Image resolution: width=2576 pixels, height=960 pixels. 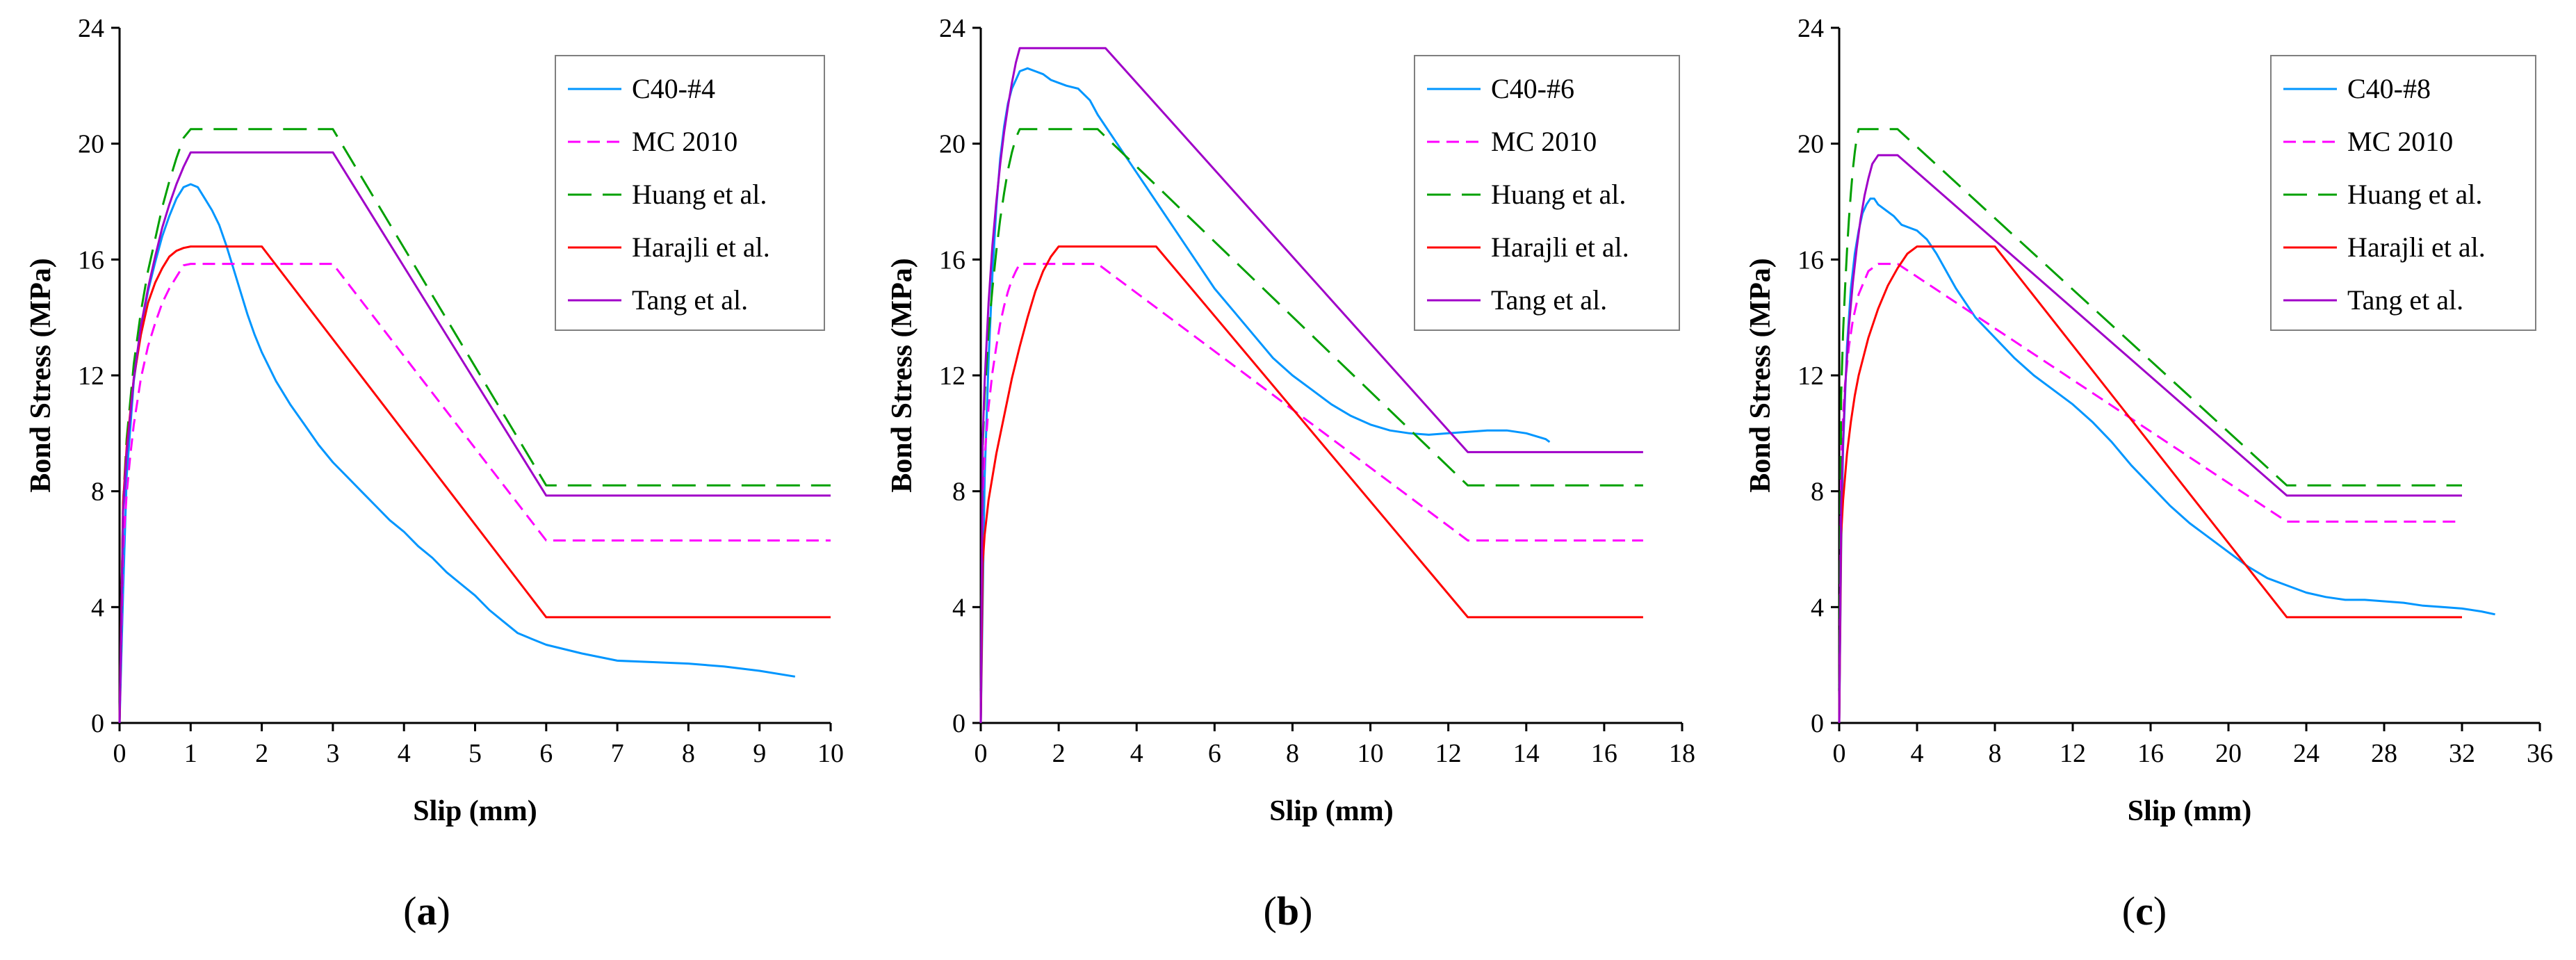 What do you see at coordinates (2384, 754) in the screenshot?
I see `x-tick-label: 28` at bounding box center [2384, 754].